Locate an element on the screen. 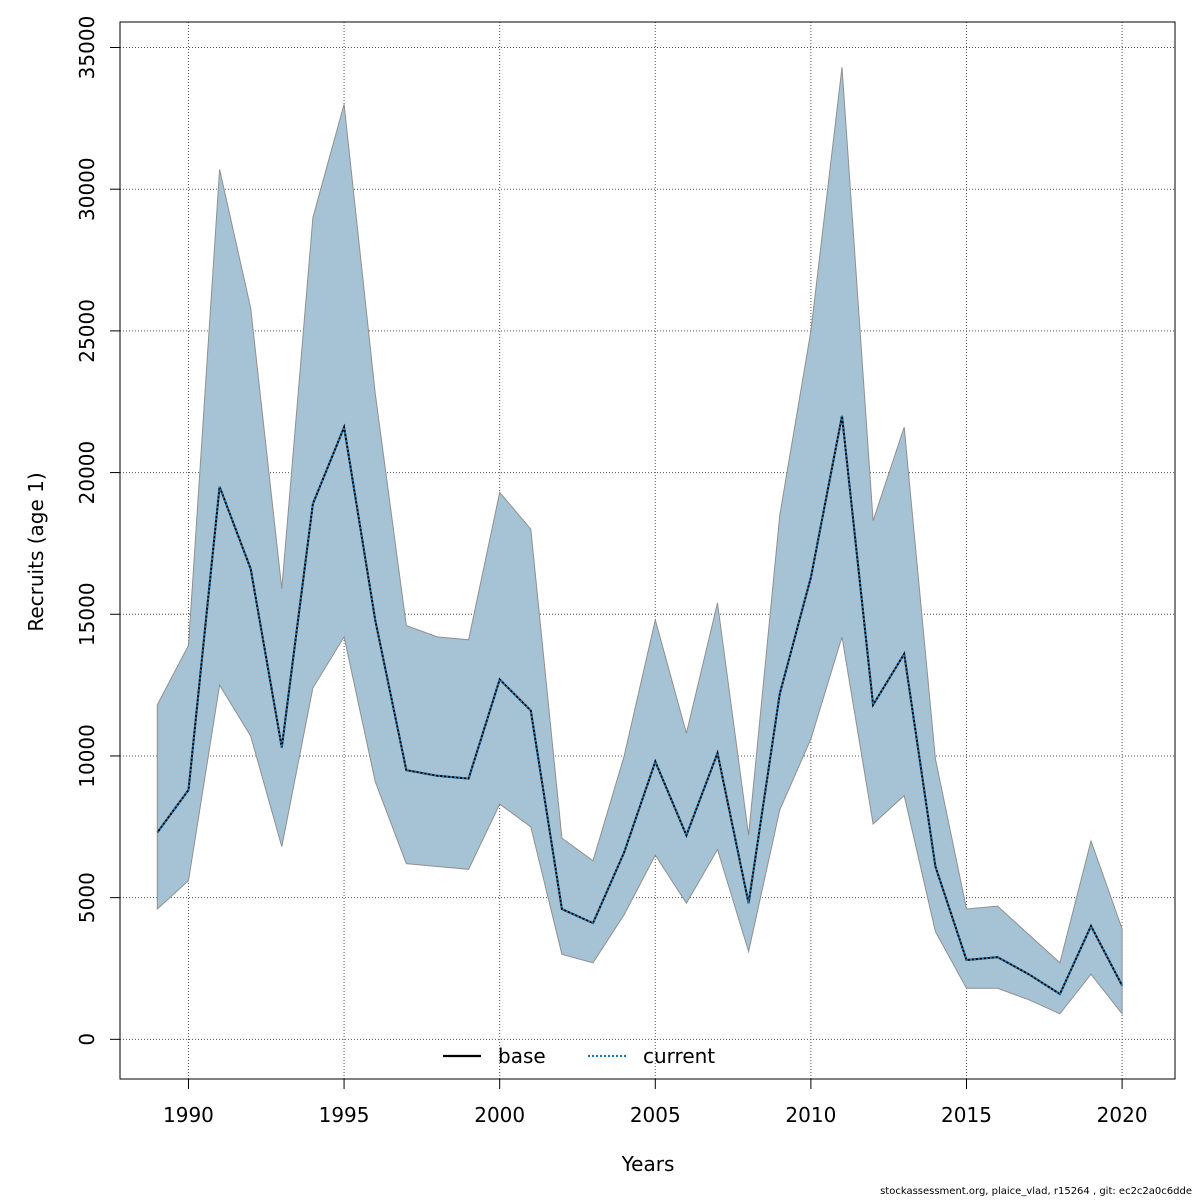 Image resolution: width=1200 pixels, height=1200 pixels. legend-label-current: current is located at coordinates (679, 1056).